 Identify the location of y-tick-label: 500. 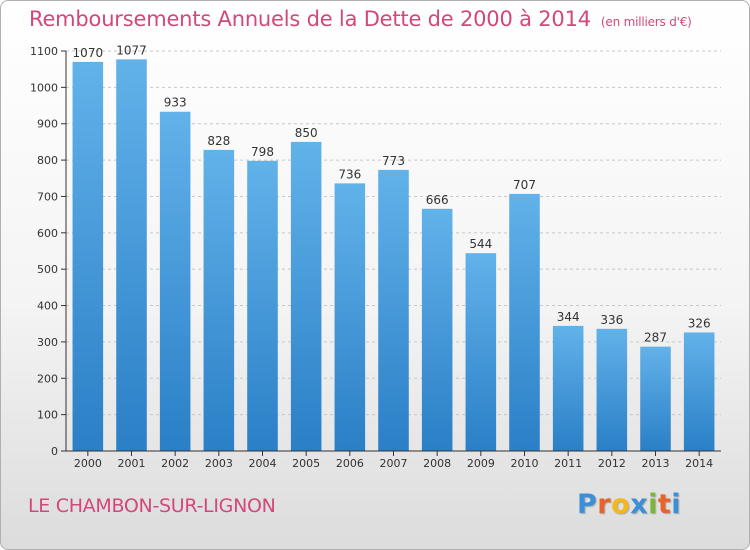
(47, 269).